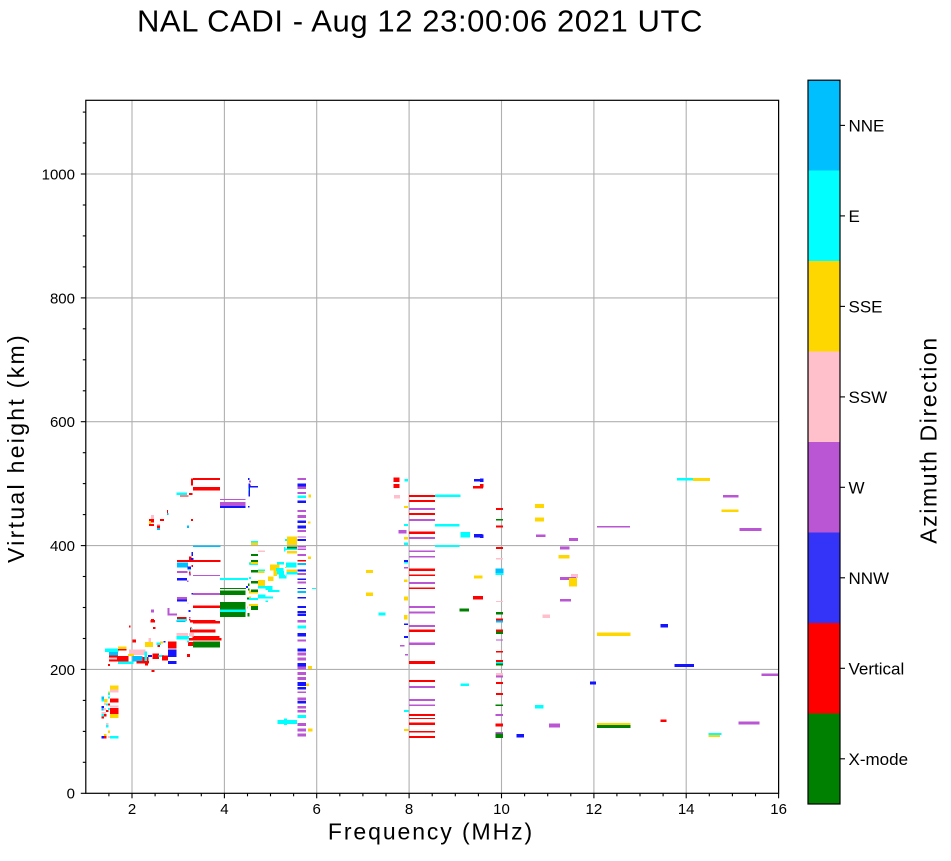 This screenshot has height=861, width=951. I want to click on svg-text: 14, so click(686, 809).